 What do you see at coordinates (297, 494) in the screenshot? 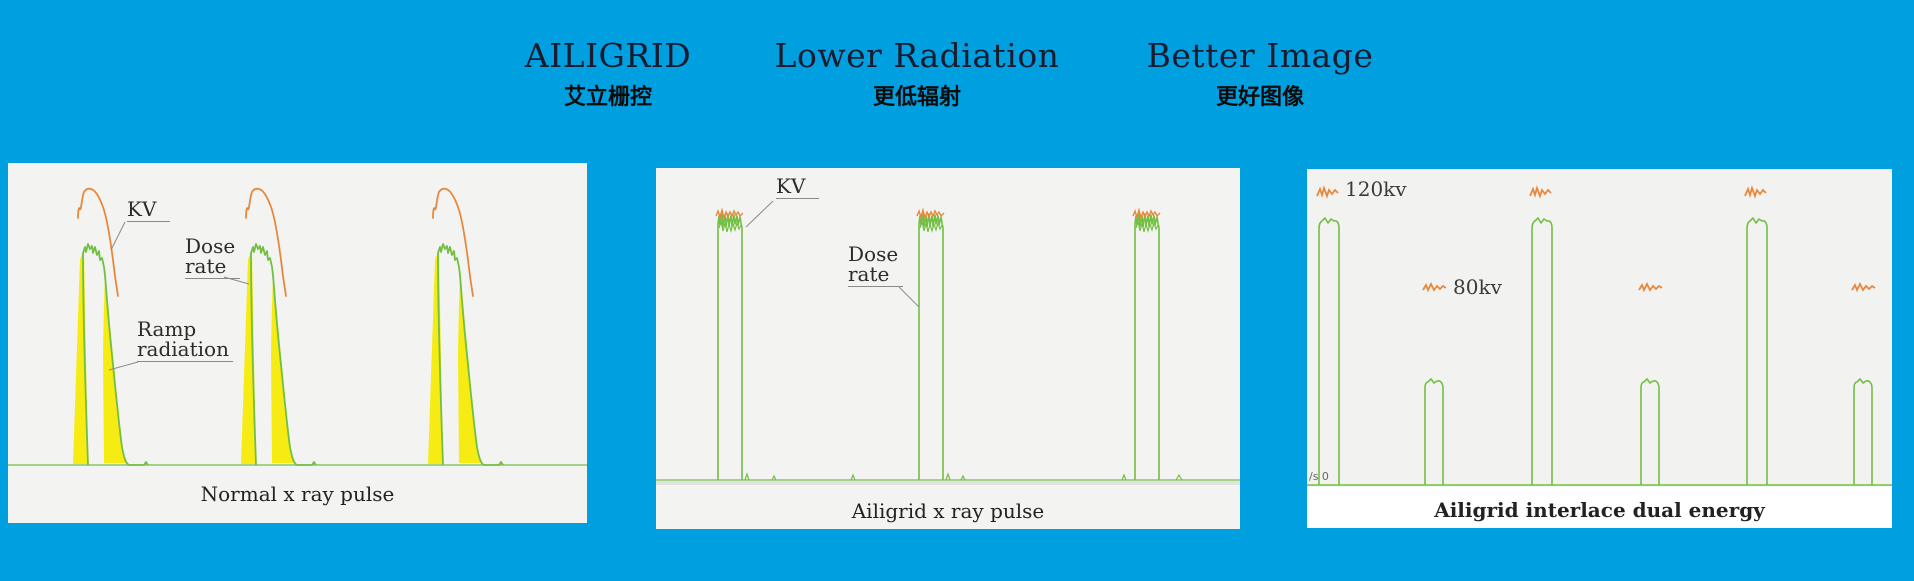
I see `panel-caption: Normal x ray pulse` at bounding box center [297, 494].